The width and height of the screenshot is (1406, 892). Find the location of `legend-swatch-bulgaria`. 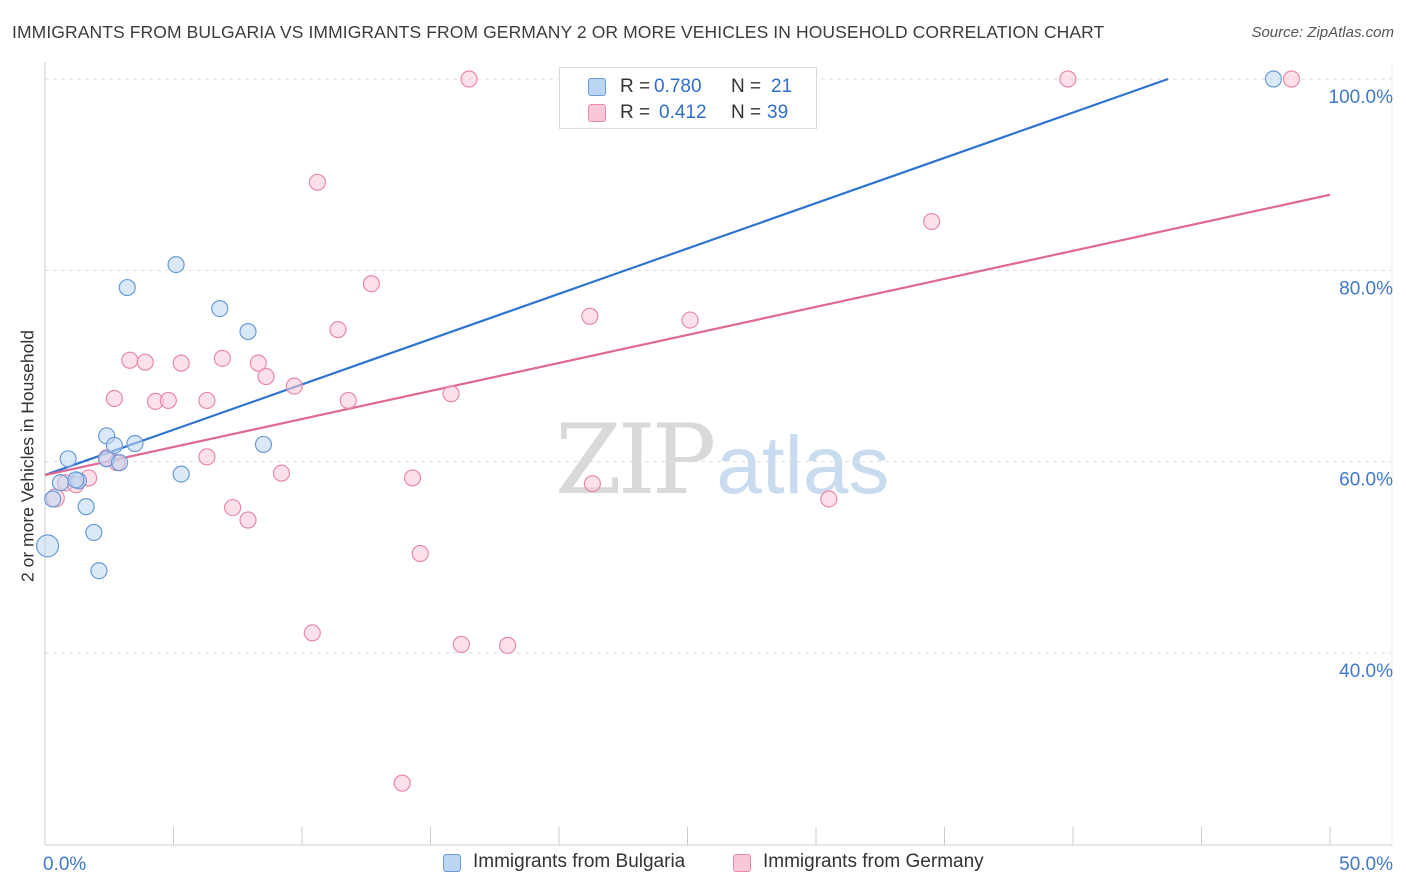

legend-swatch-bulgaria is located at coordinates (597, 87).